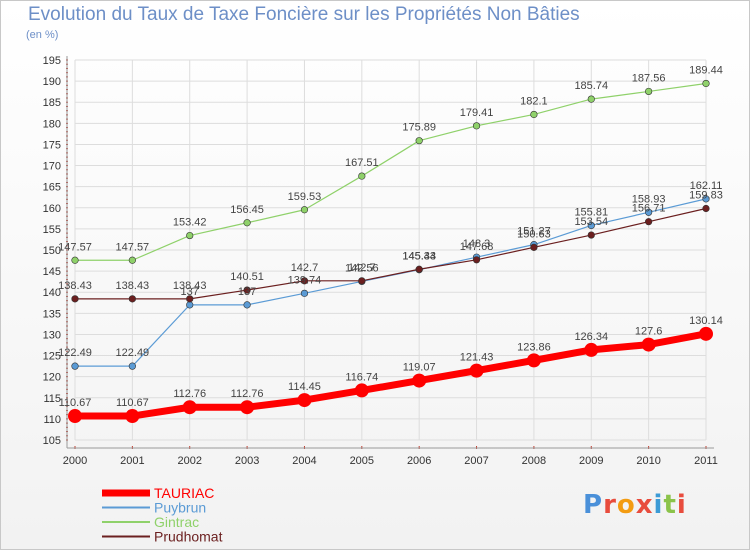 The image size is (750, 550). Describe the element at coordinates (591, 461) in the screenshot. I see `x-tick-label: 2009` at that location.